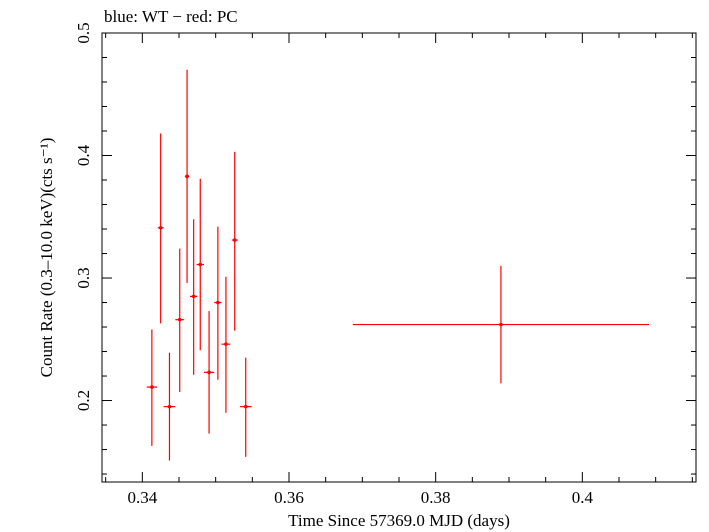 The height and width of the screenshot is (532, 709). What do you see at coordinates (171, 16) in the screenshot?
I see `chart-title: blue: WT − red: PC` at bounding box center [171, 16].